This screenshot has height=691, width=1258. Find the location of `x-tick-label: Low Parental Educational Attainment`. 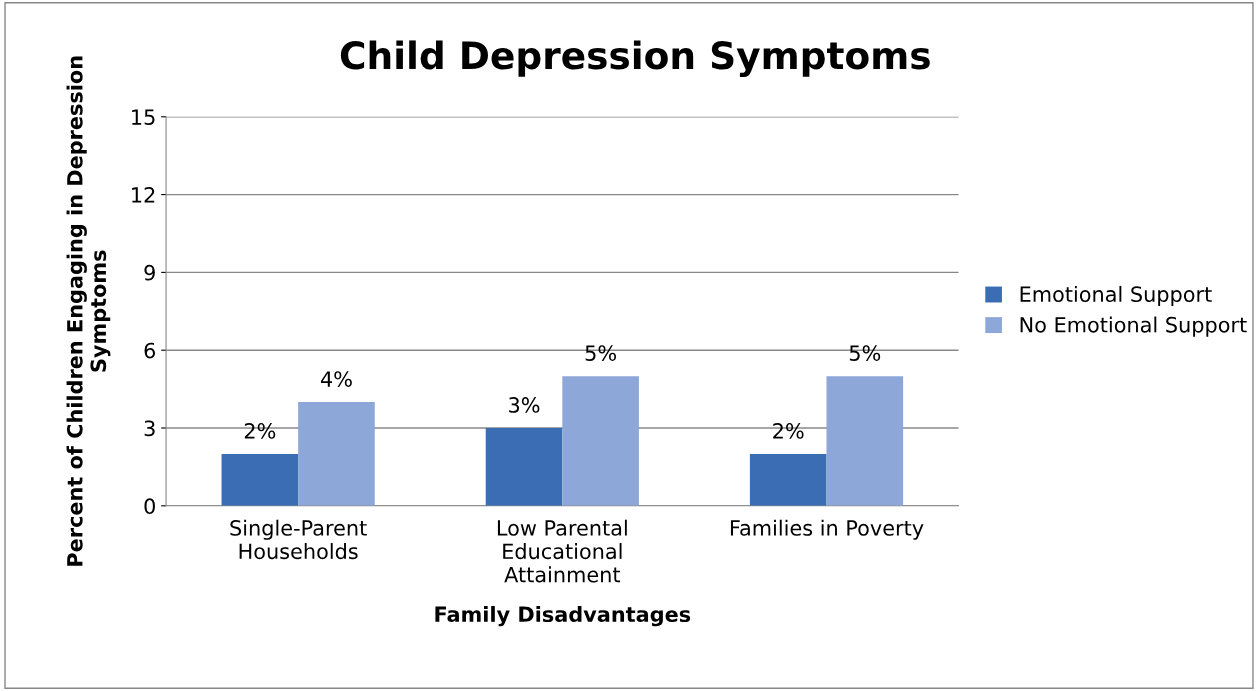

x-tick-label: Low Parental Educational Attainment is located at coordinates (562, 551).